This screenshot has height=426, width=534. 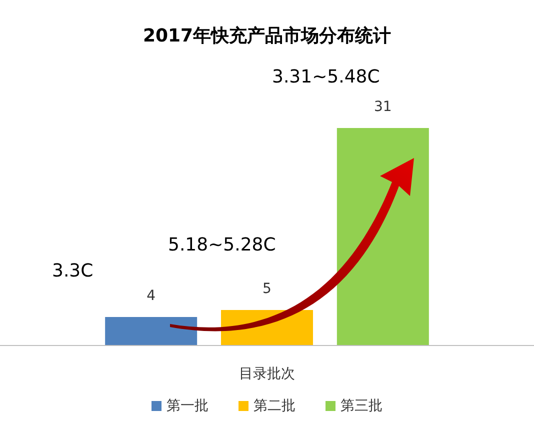 I want to click on data-label: 5, so click(x=267, y=289).